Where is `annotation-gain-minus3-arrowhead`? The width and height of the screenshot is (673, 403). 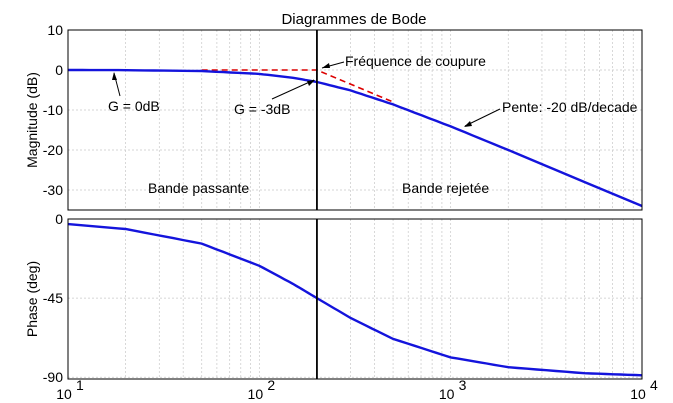
annotation-gain-minus3-arrowhead is located at coordinates (311, 83).